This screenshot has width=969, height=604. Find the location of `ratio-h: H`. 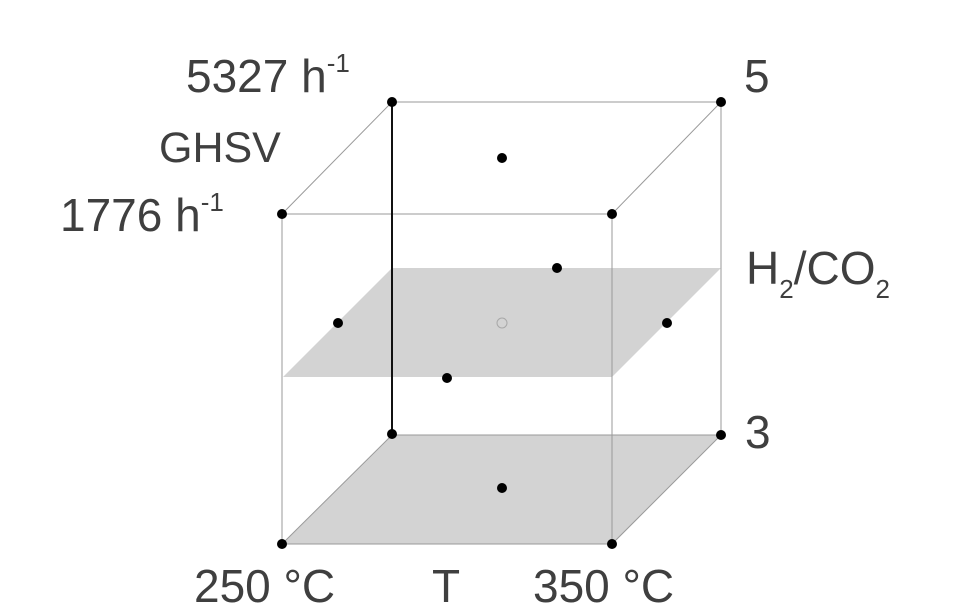

ratio-h: H is located at coordinates (762, 268).